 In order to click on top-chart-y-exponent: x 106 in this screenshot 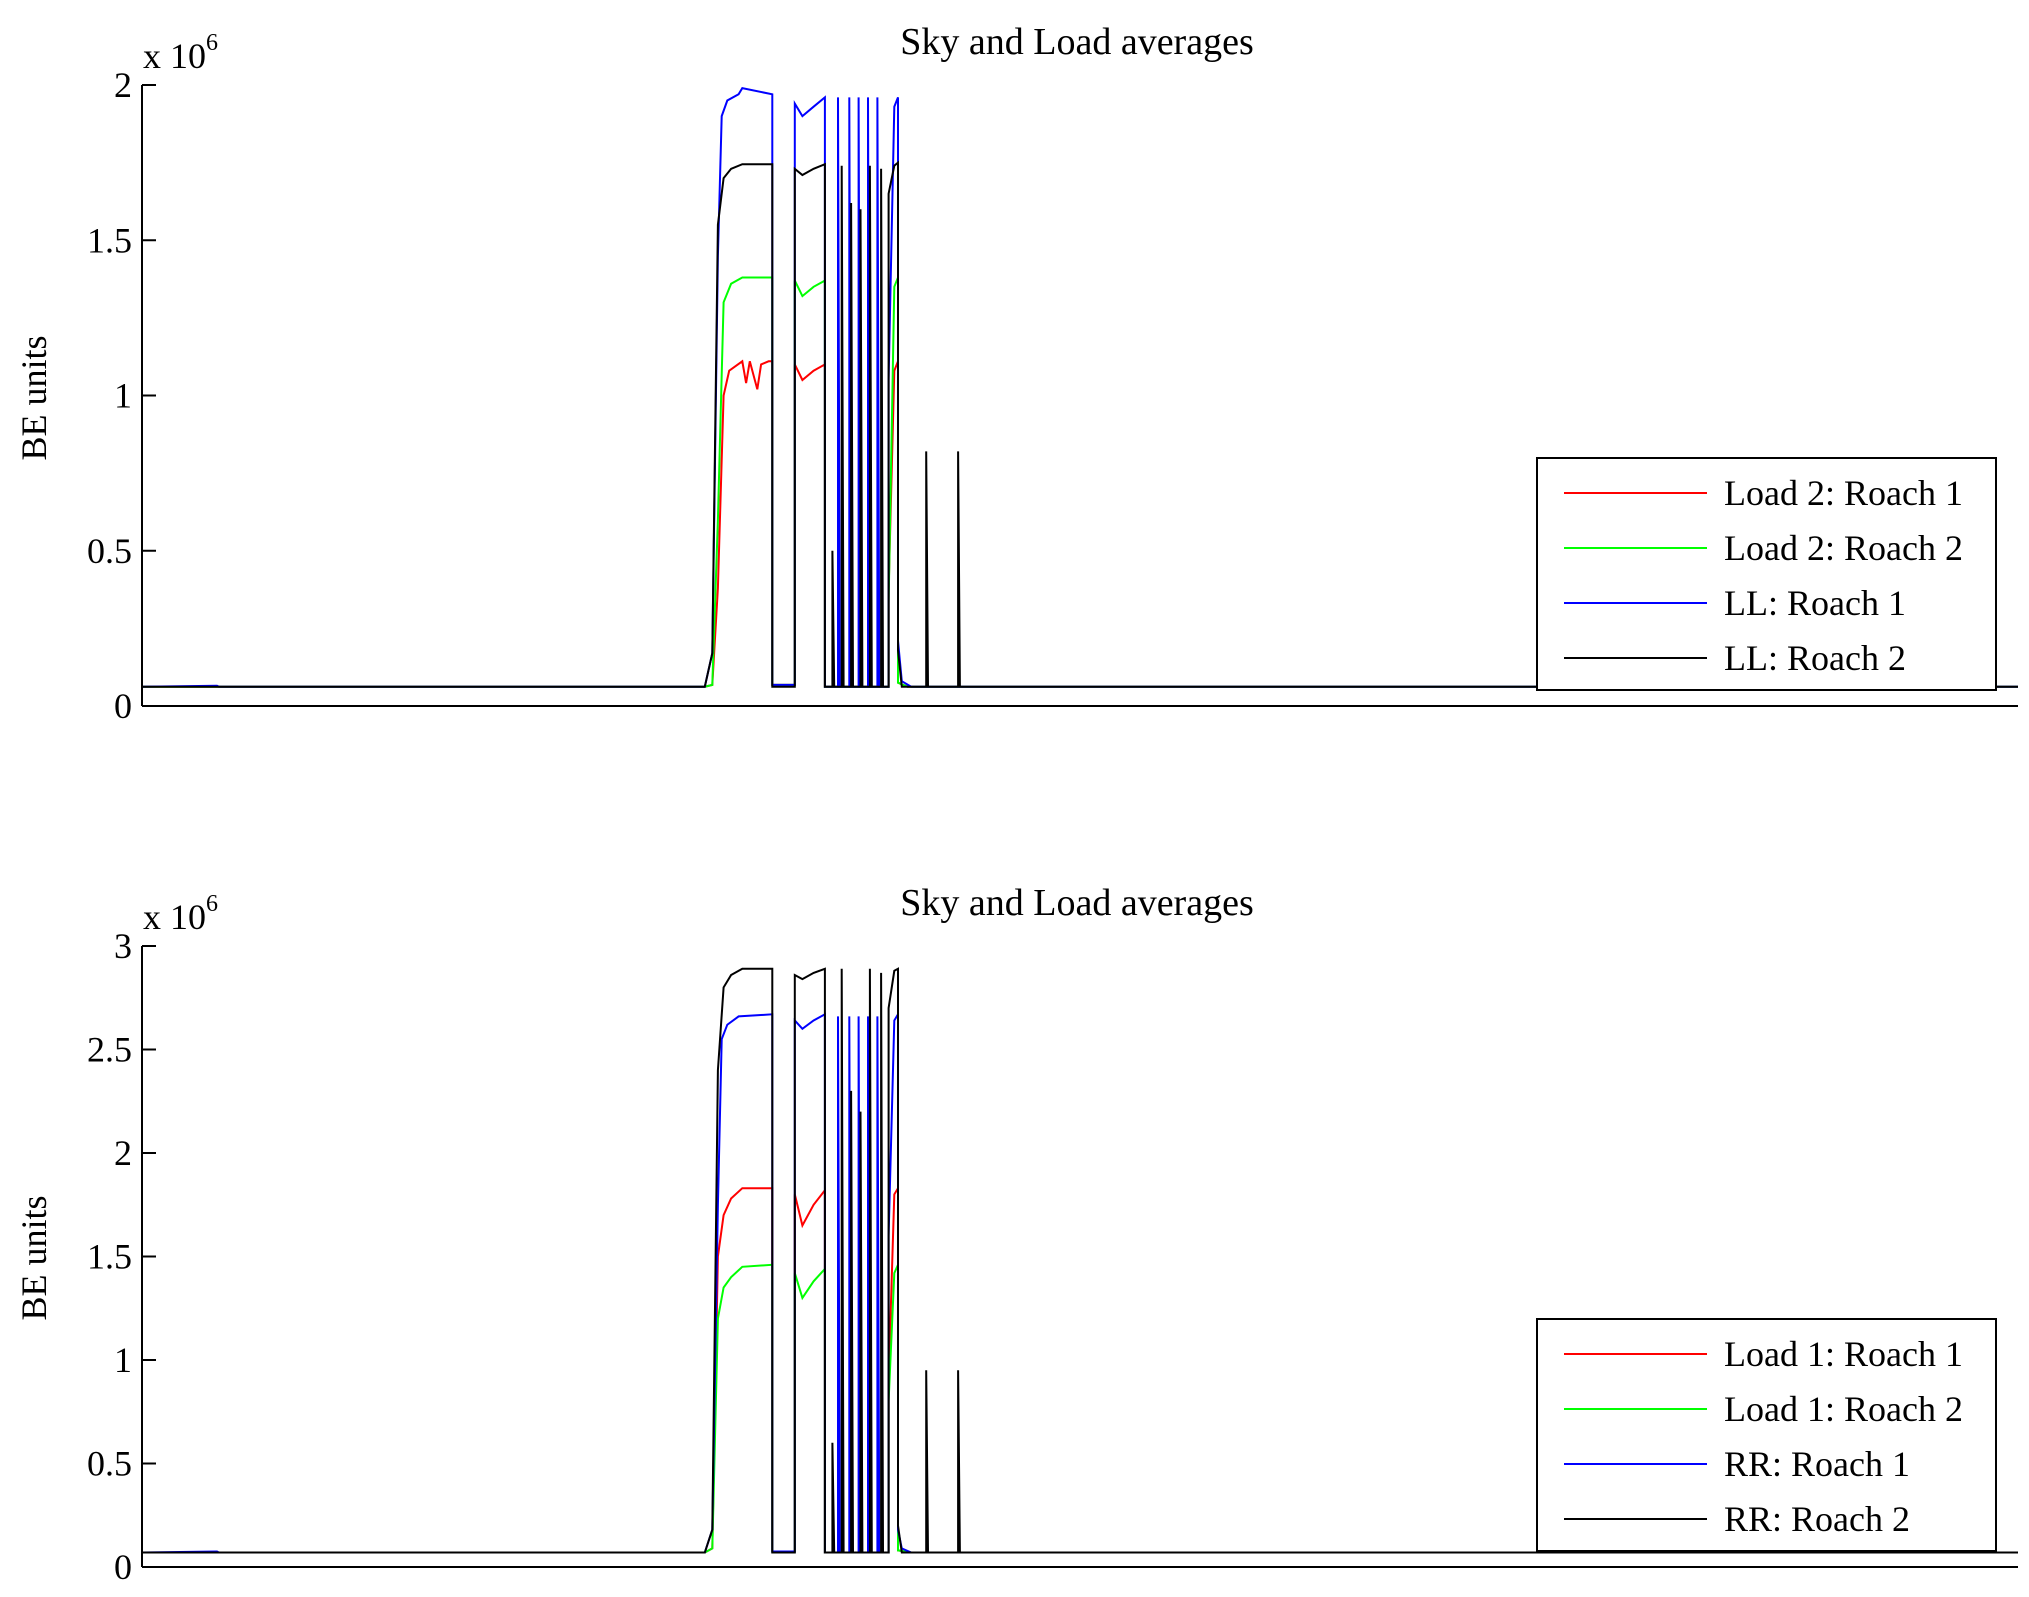, I will do `click(180, 53)`.